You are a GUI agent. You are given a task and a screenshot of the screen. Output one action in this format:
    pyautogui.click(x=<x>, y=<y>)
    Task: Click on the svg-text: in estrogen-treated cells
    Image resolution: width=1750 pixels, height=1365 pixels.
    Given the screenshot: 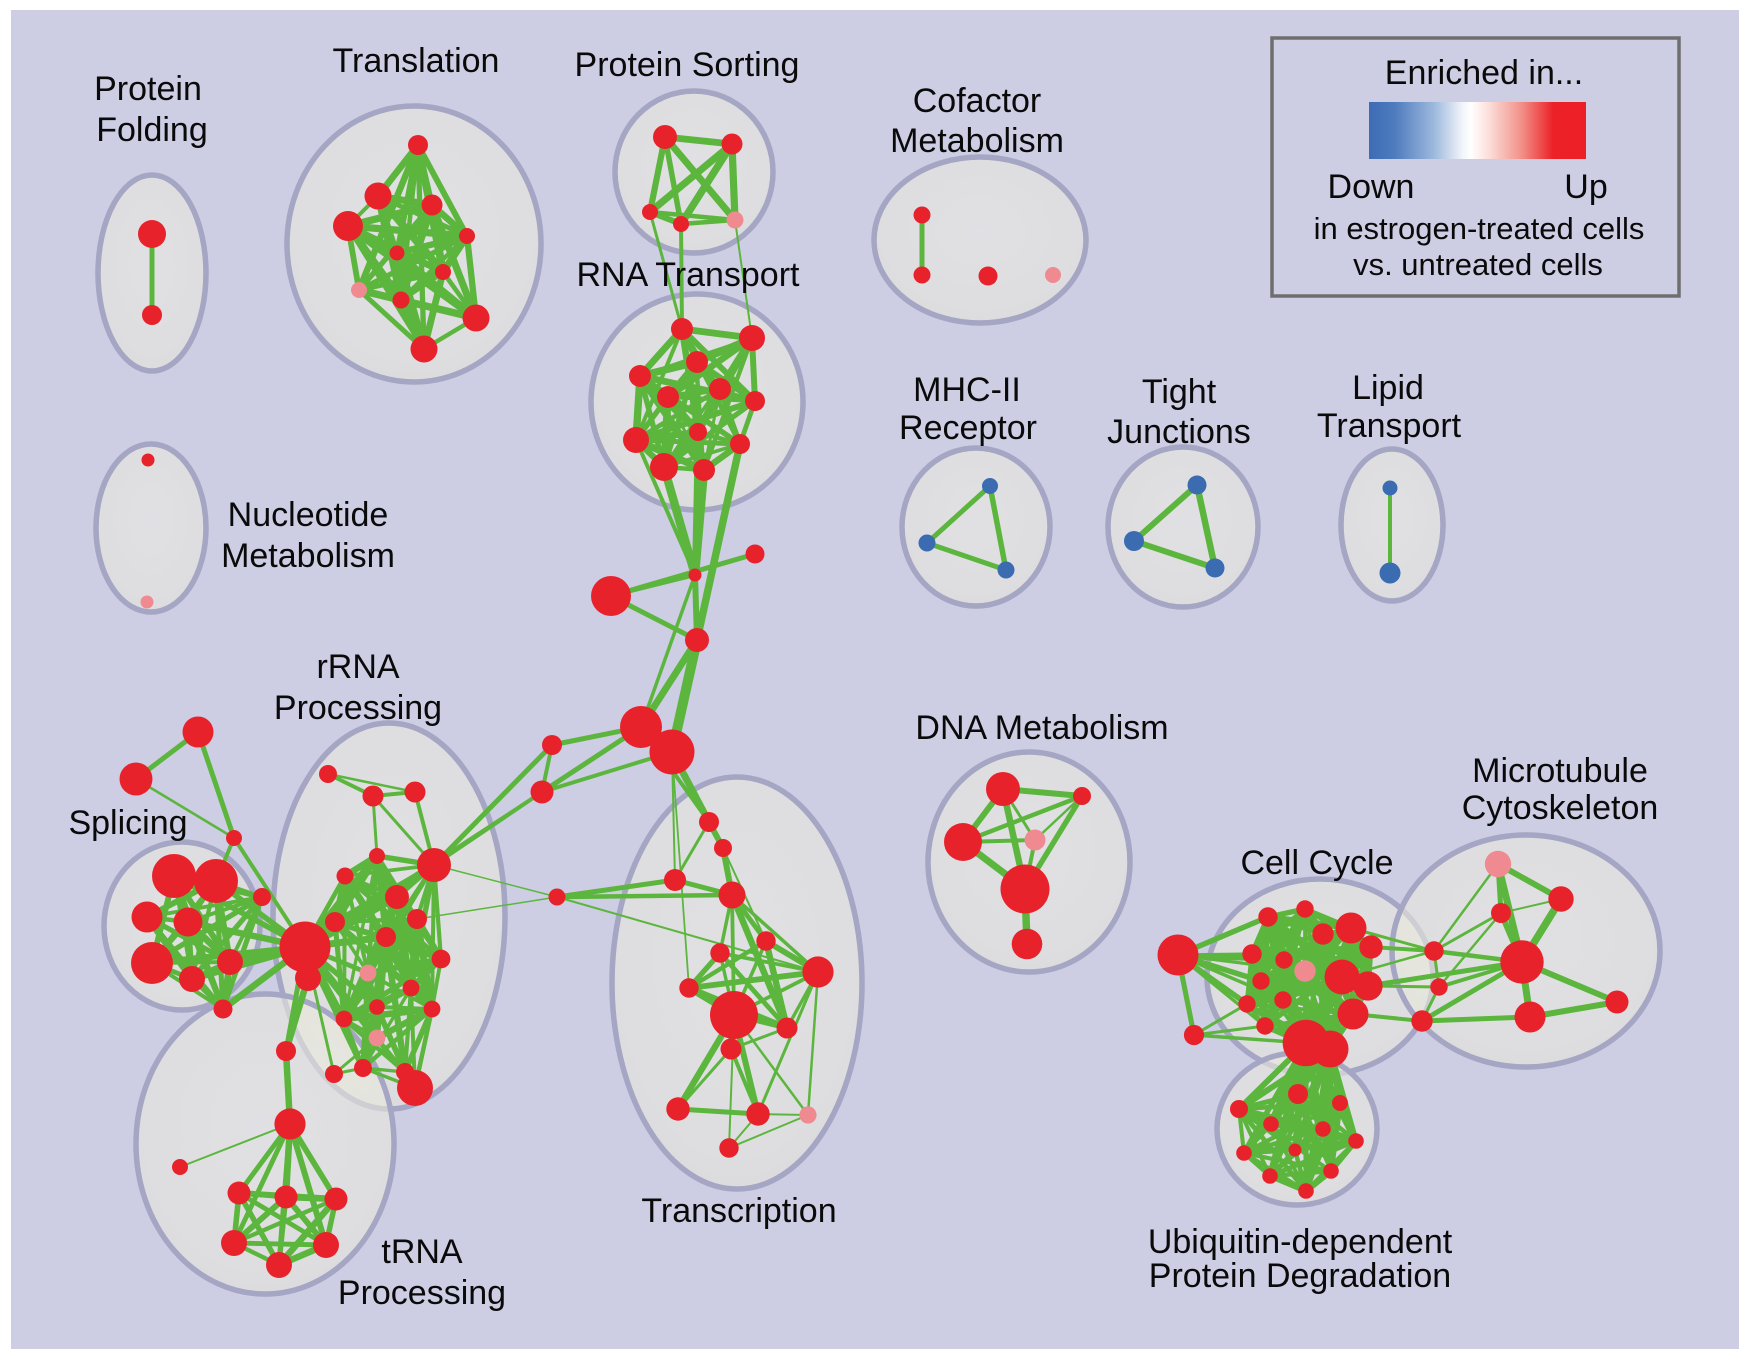 What is the action you would take?
    pyautogui.click(x=1479, y=228)
    